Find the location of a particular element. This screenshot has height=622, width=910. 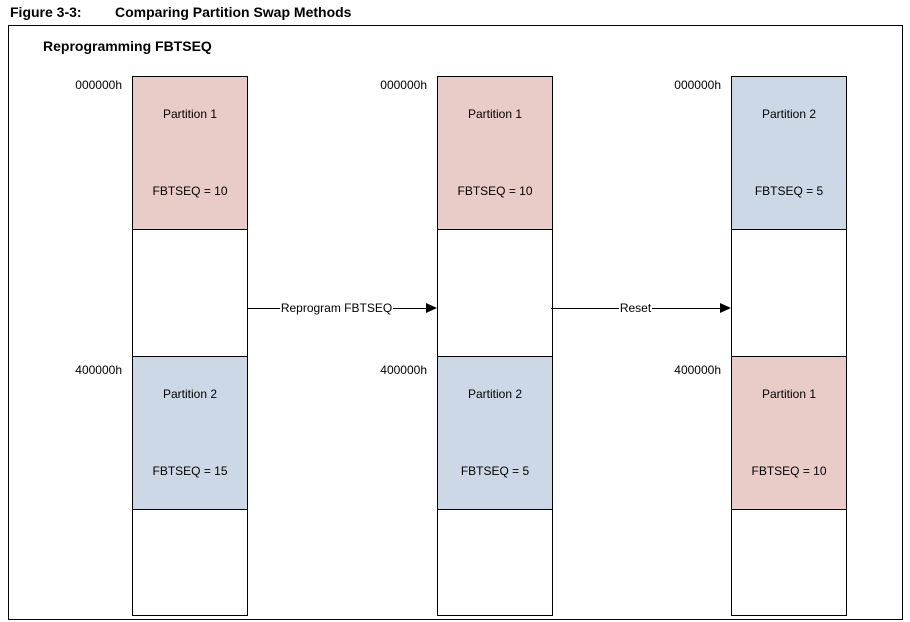

arrow-label: Reset is located at coordinates (635, 308).